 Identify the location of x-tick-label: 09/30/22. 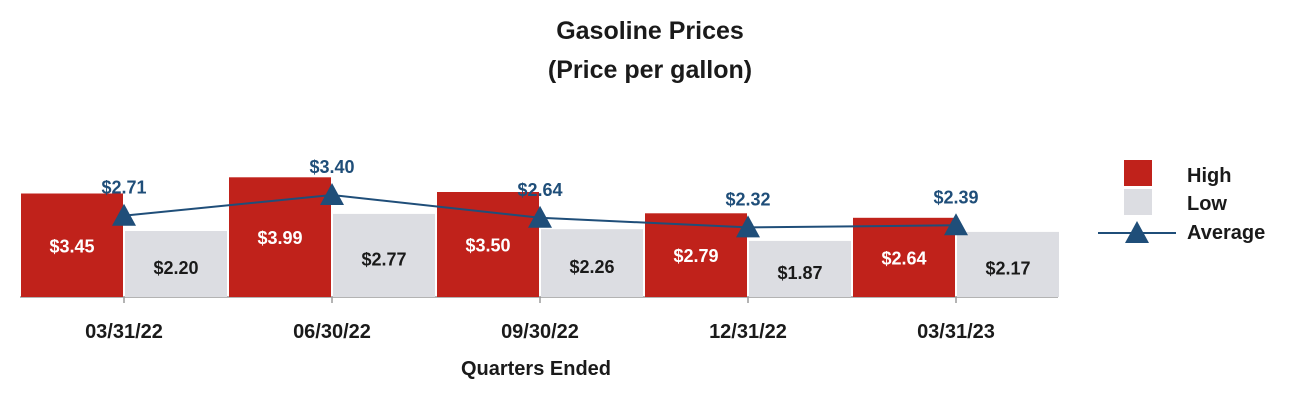
(540, 332).